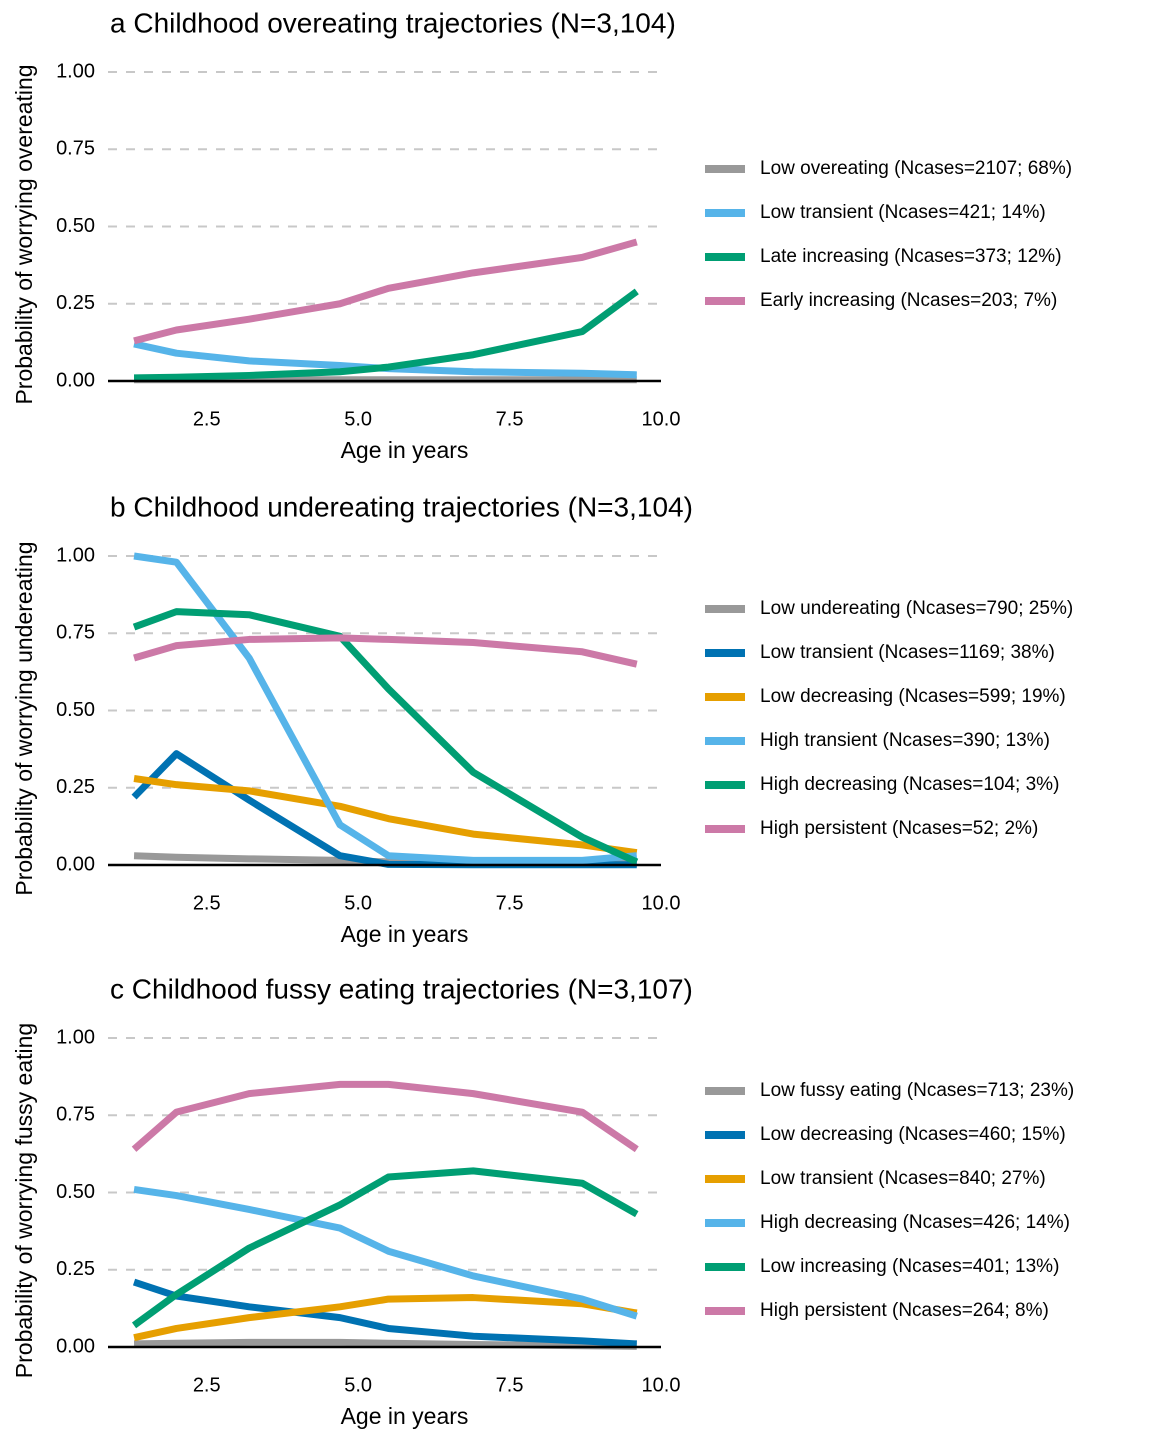 The image size is (1154, 1432). Describe the element at coordinates (916, 168) in the screenshot. I see `legend-label: Low overeating (Ncases=2107; 68%)` at that location.